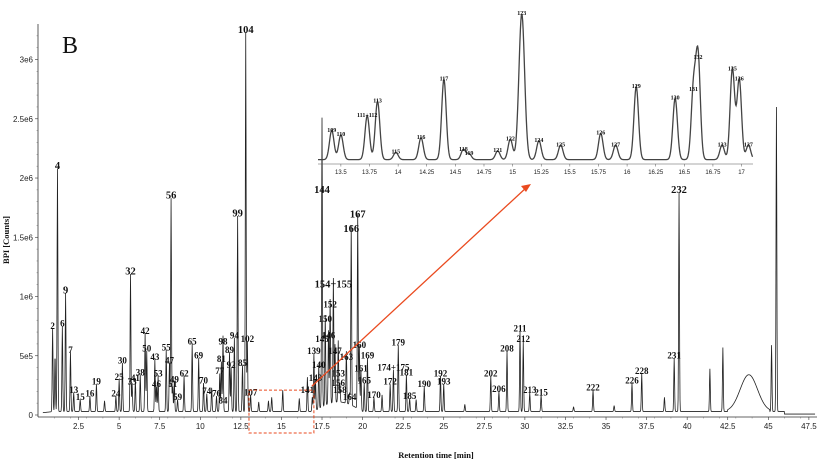  Describe the element at coordinates (398, 173) in the screenshot. I see `inset-x-tick-label: 14` at that location.